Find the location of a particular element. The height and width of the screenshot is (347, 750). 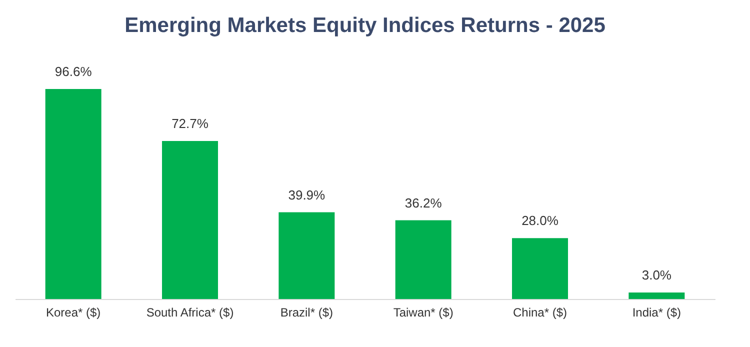

data-label: 72.7% is located at coordinates (190, 123).